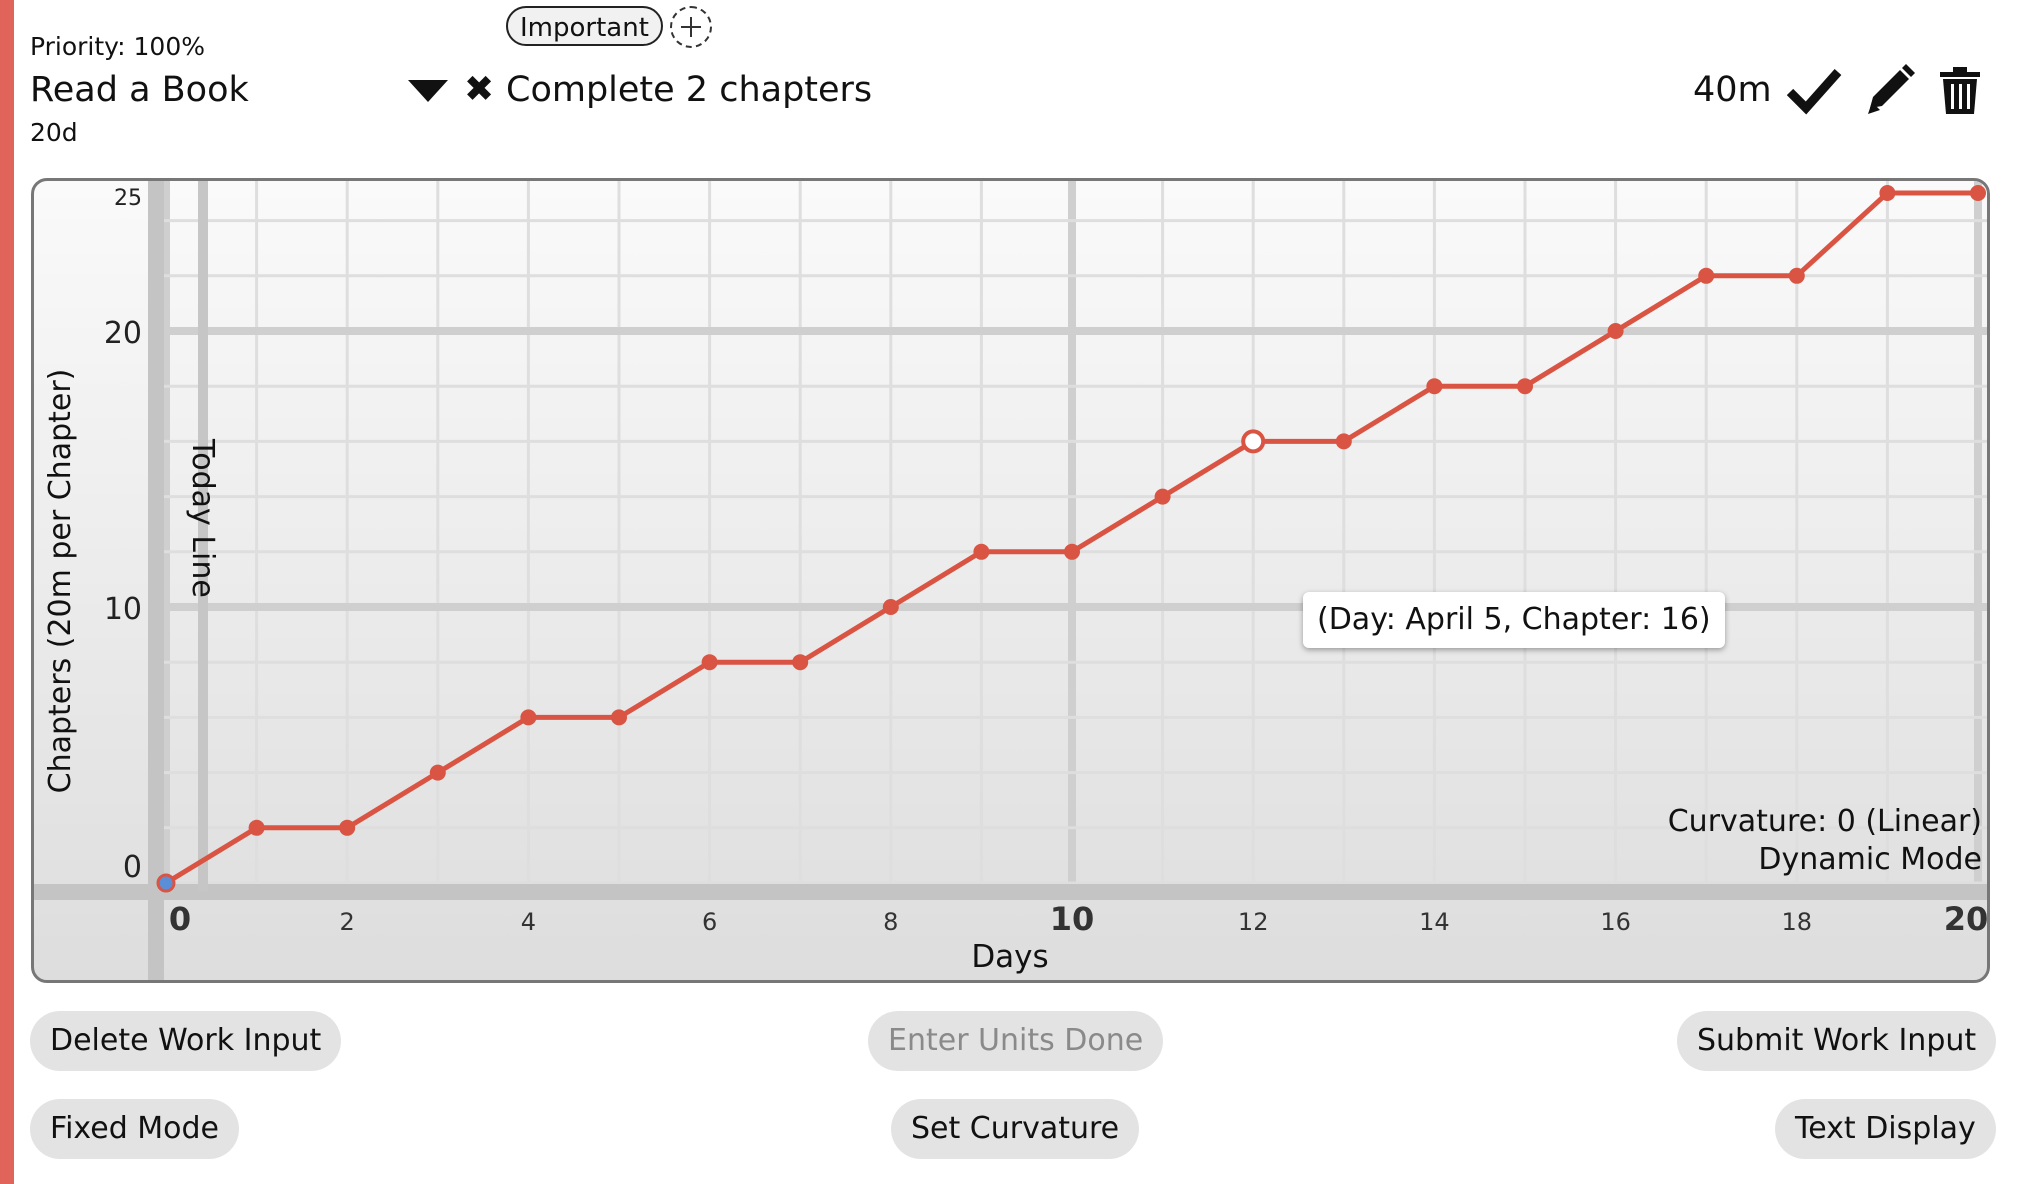  I want to click on task-accent-bar, so click(7, 592).